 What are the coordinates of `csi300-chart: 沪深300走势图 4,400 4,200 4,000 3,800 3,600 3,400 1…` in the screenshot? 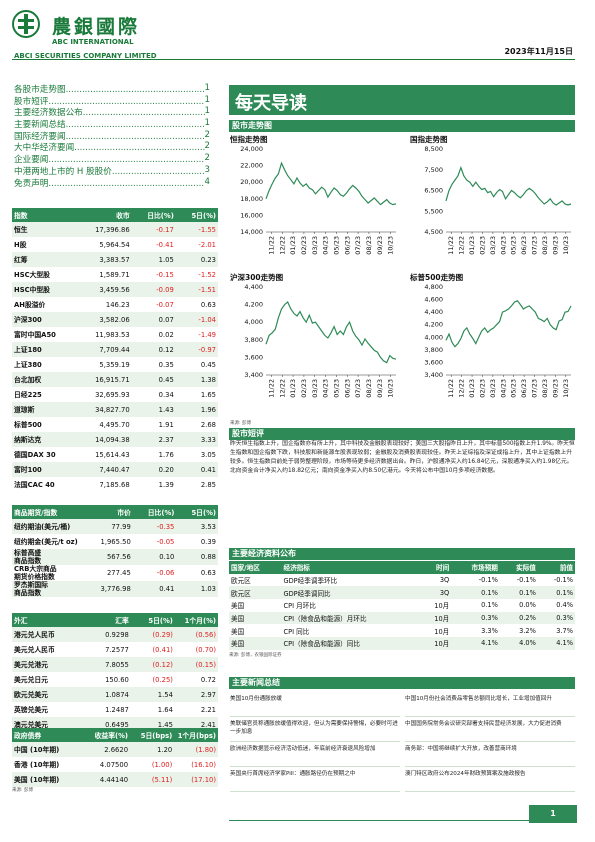 It's located at (315, 337).